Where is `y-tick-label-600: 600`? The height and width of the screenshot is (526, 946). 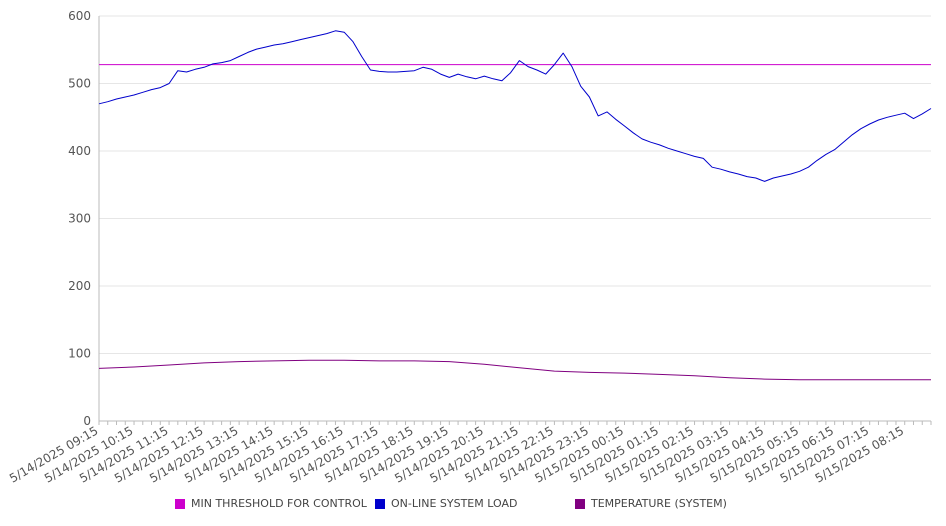
y-tick-label-600: 600 is located at coordinates (79, 16).